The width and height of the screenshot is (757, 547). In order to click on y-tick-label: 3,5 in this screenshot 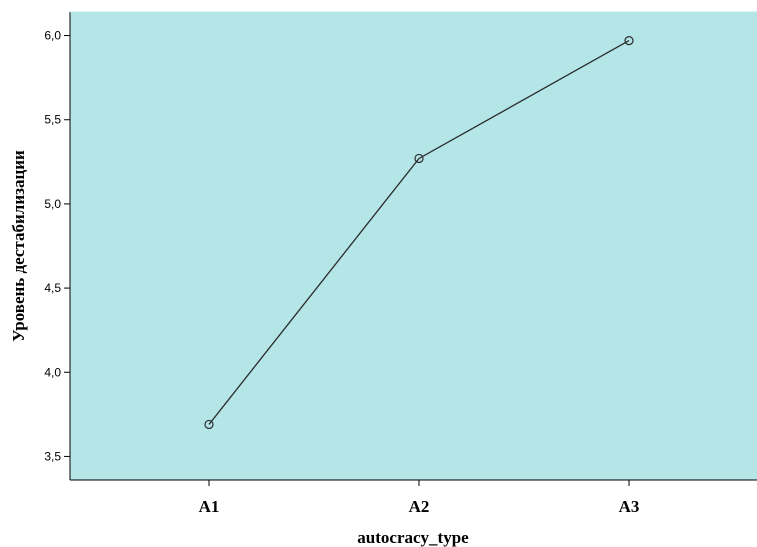, I will do `click(52, 456)`.